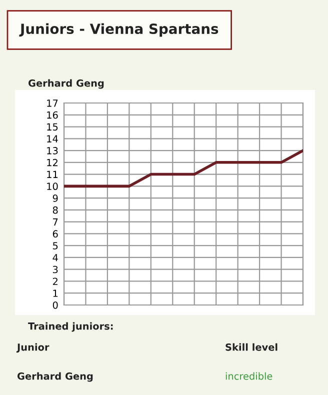 The image size is (328, 395). I want to click on y-tick-label: 17, so click(52, 103).